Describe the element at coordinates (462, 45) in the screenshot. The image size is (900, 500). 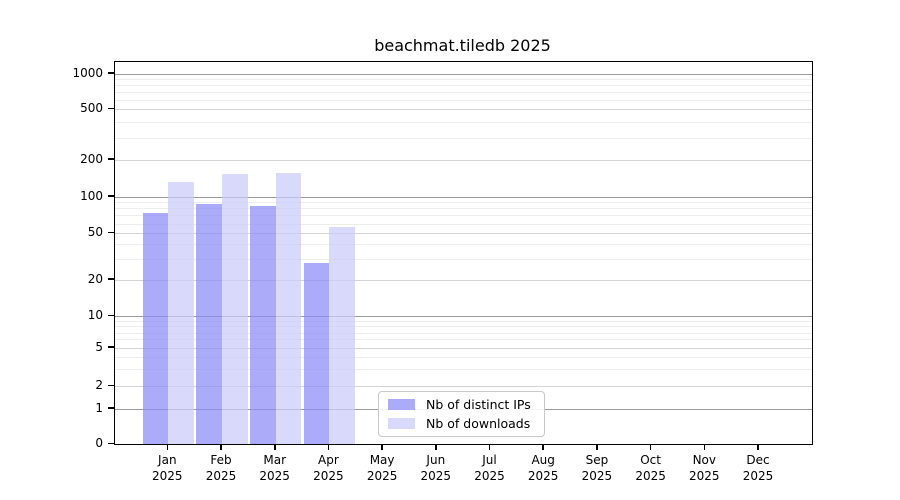
I see `chart-title: beachmat.tiledb 2025` at that location.